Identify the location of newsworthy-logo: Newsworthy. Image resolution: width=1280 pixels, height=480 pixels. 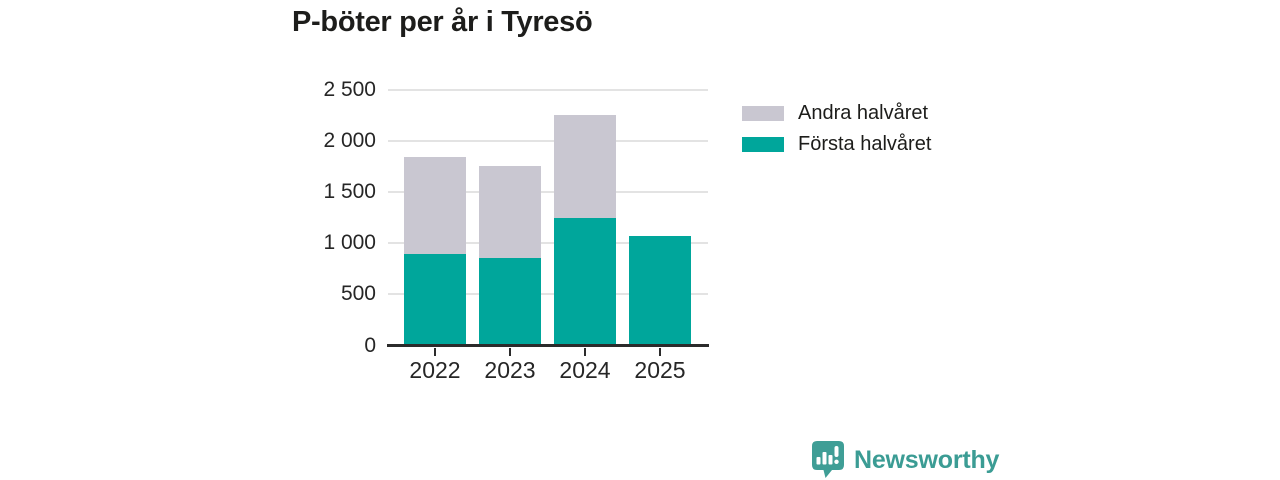
(905, 460).